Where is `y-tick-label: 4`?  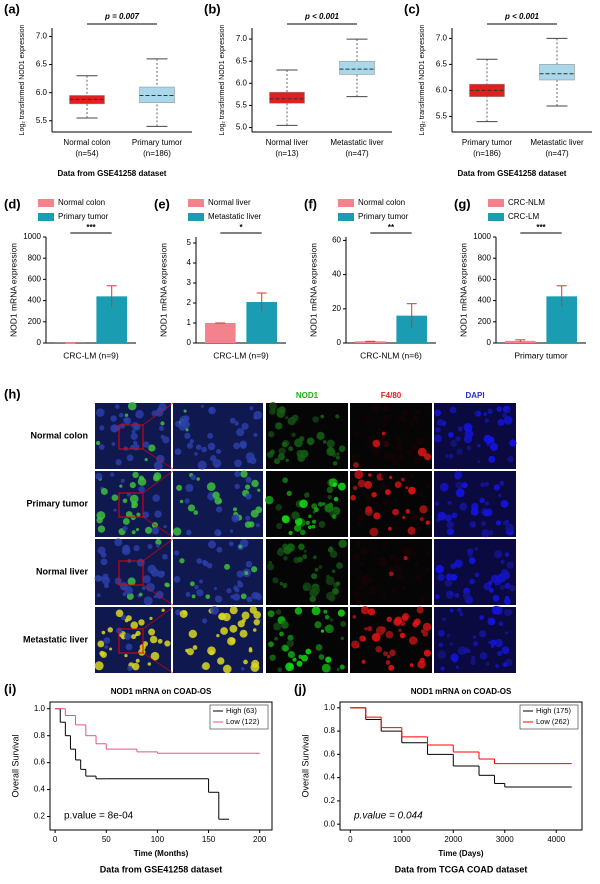 y-tick-label: 4 is located at coordinates (189, 262).